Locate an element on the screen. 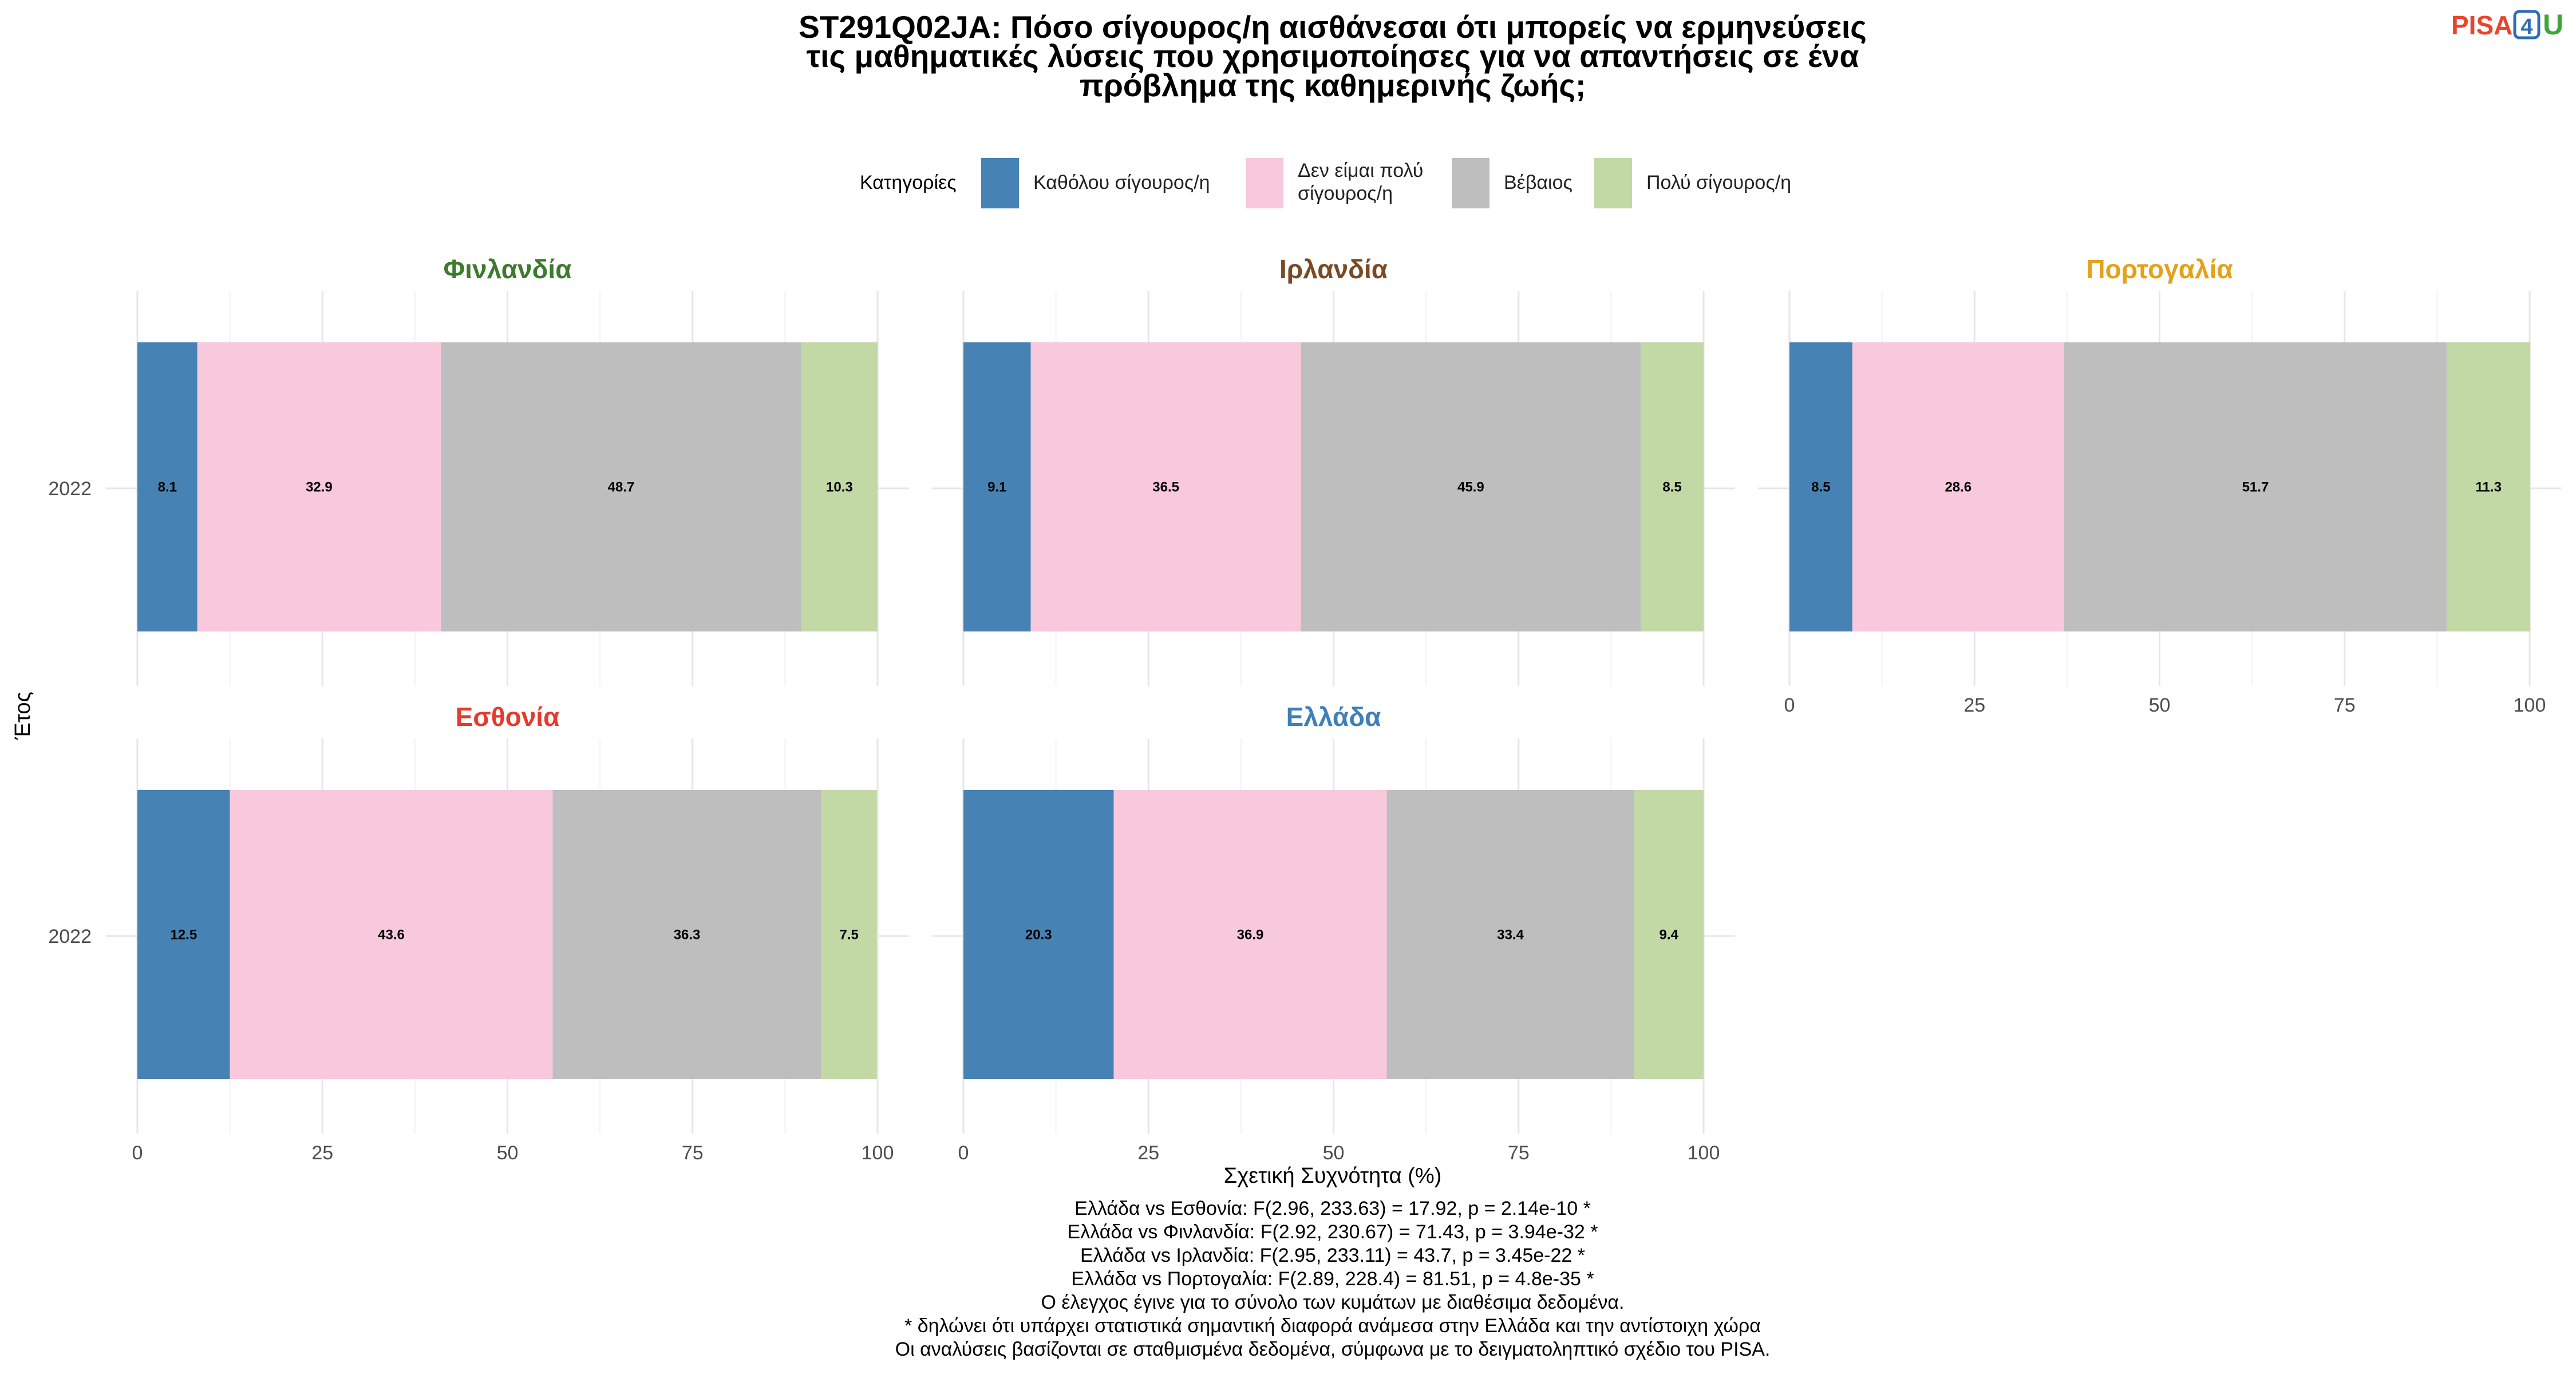 This screenshot has height=1374, width=2576. bar-value-label: 10.3 is located at coordinates (839, 487).